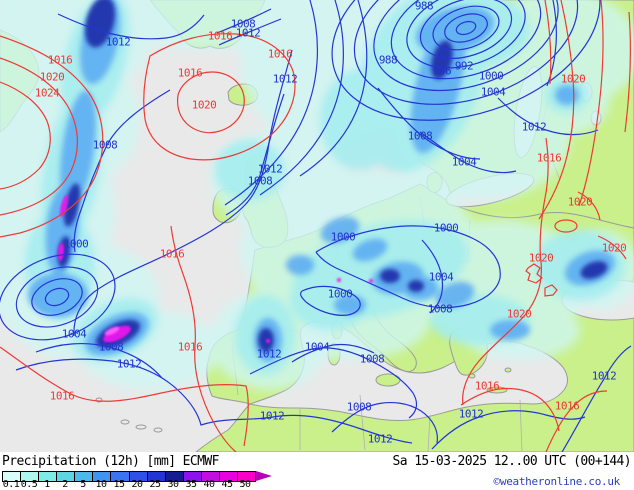 This screenshot has width=634, height=490. What do you see at coordinates (557, 481) in the screenshot?
I see `copyright-link: ©weatheronline.co.uk` at bounding box center [557, 481].